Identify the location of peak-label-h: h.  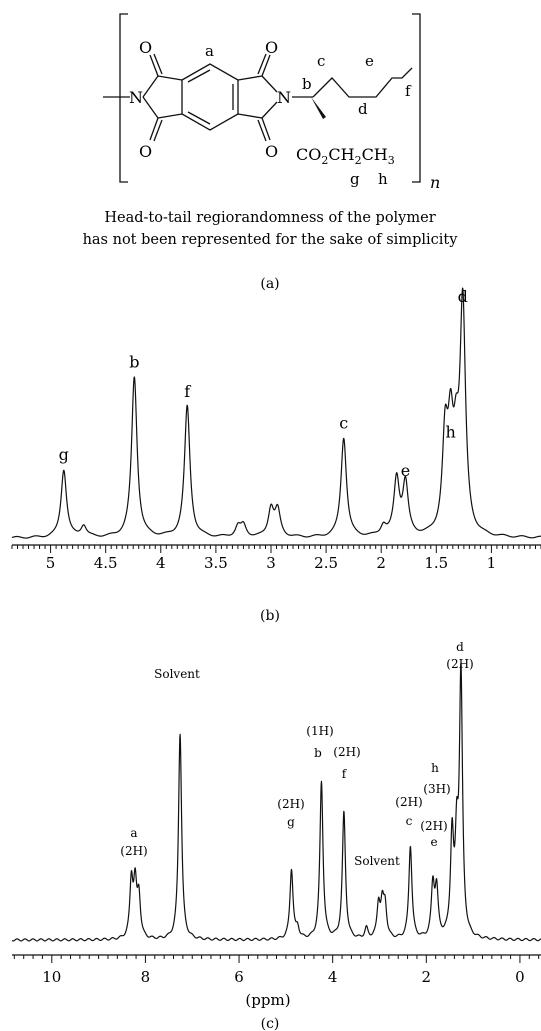
(450, 432).